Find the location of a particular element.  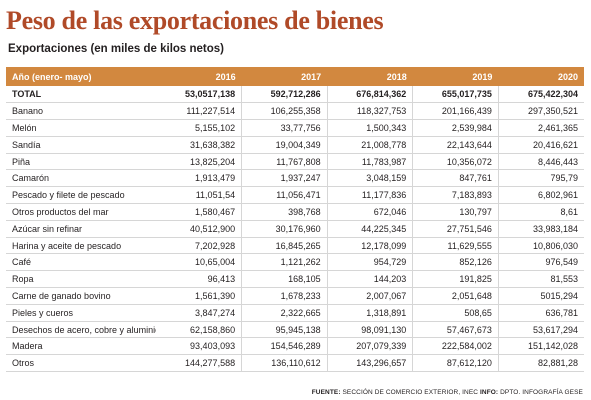

info-text: DPTO. INFOGRAFÍA GESE is located at coordinates (541, 392).